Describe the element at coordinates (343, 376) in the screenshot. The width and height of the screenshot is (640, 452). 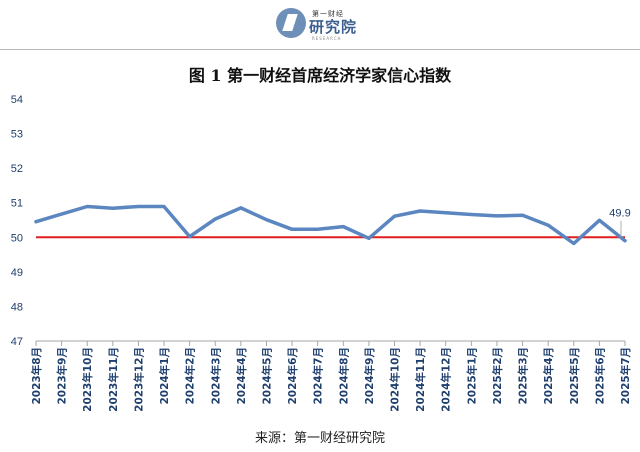
I see `x-tick-label: 2024年8月` at that location.